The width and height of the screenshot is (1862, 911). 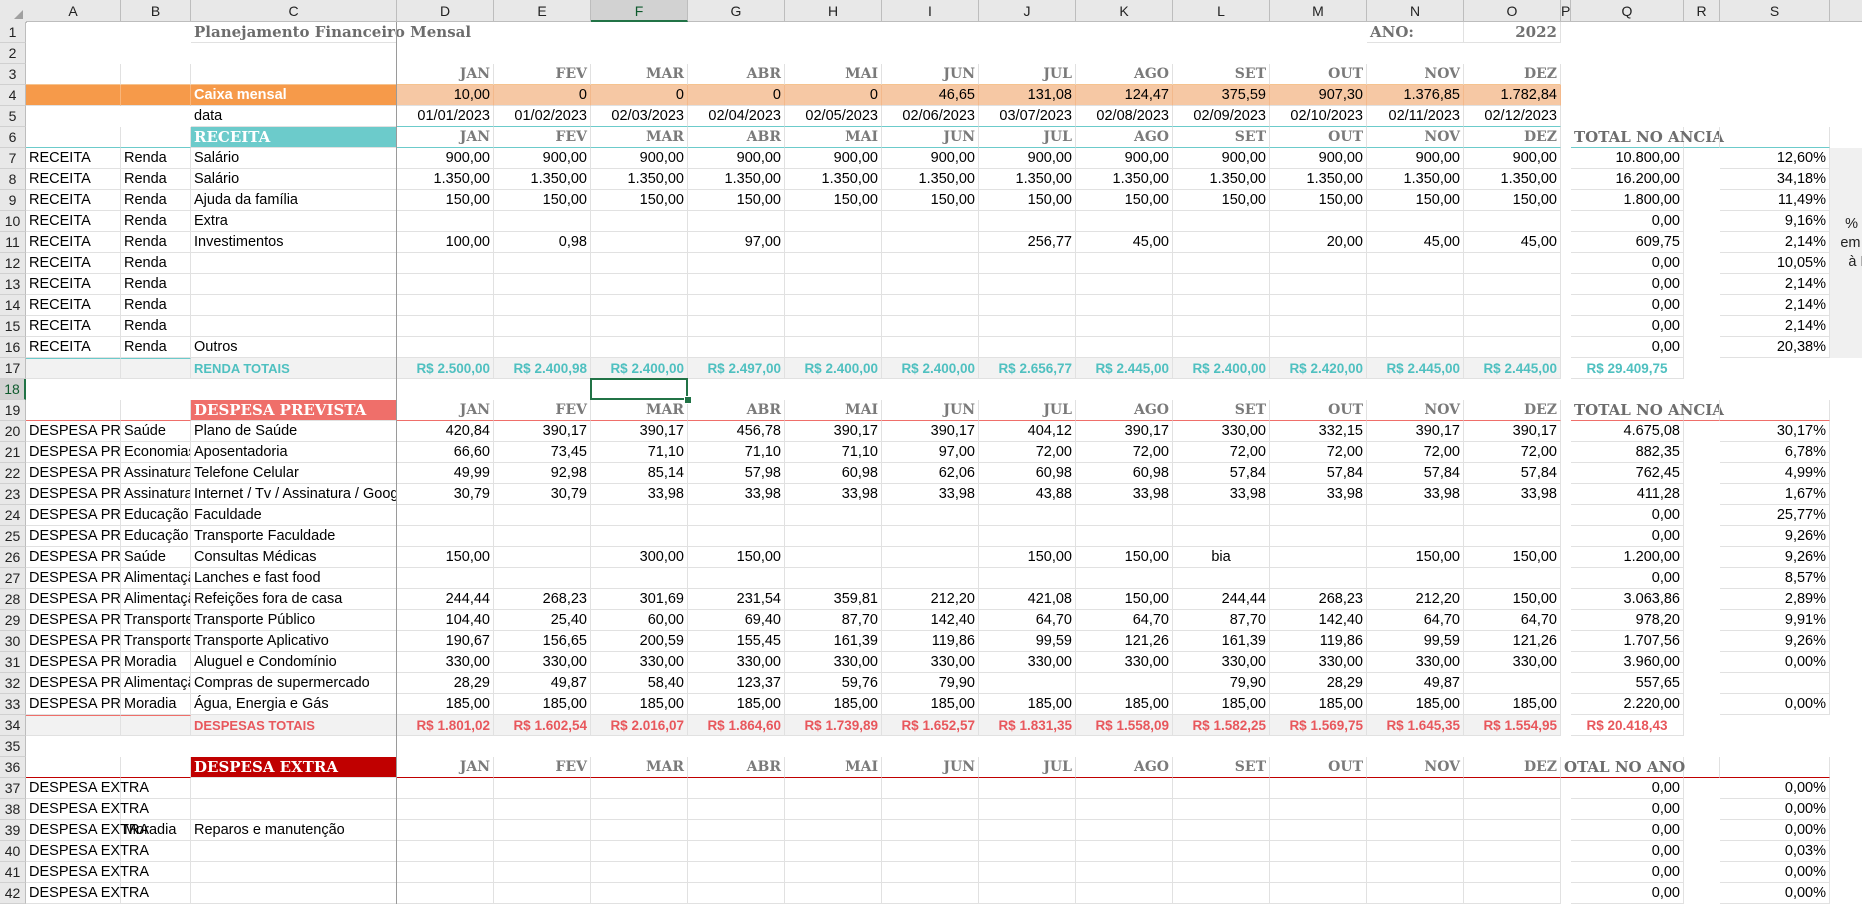 What do you see at coordinates (294, 410) in the screenshot?
I see `cell-C19: DESPESA PREVISTA` at bounding box center [294, 410].